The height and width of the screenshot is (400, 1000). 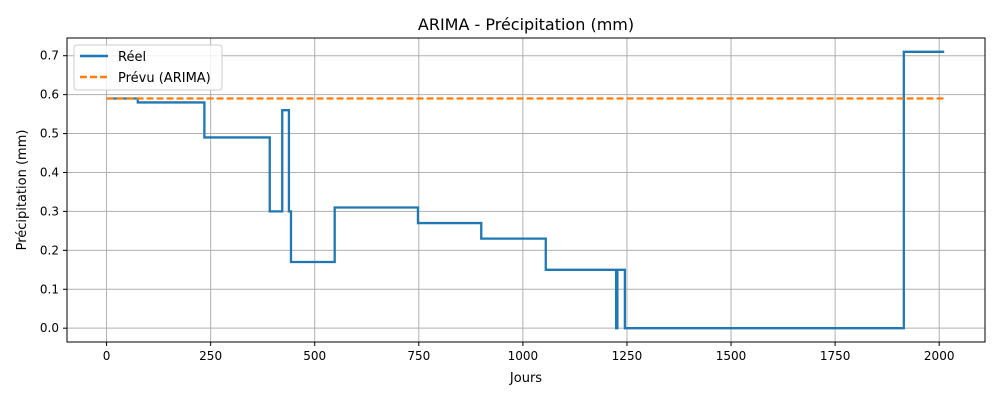 What do you see at coordinates (49, 95) in the screenshot?
I see `y-tick-label: 0.6` at bounding box center [49, 95].